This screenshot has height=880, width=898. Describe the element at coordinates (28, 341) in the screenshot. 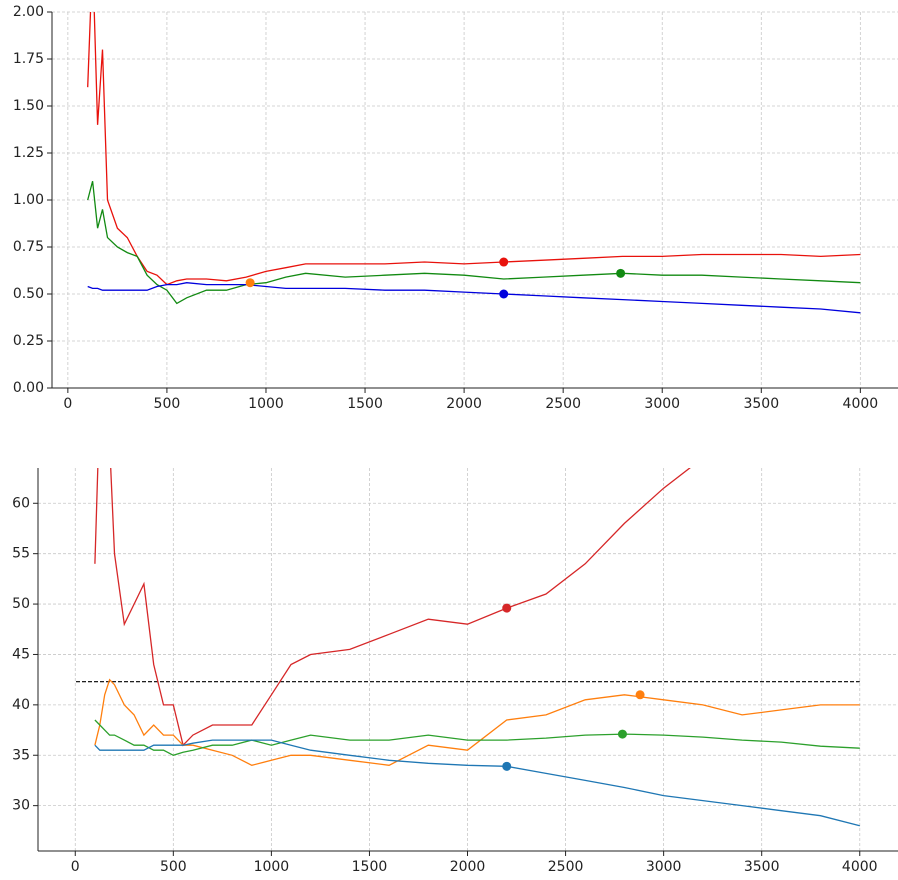

I see `y-tick-label: 0.25` at that location.